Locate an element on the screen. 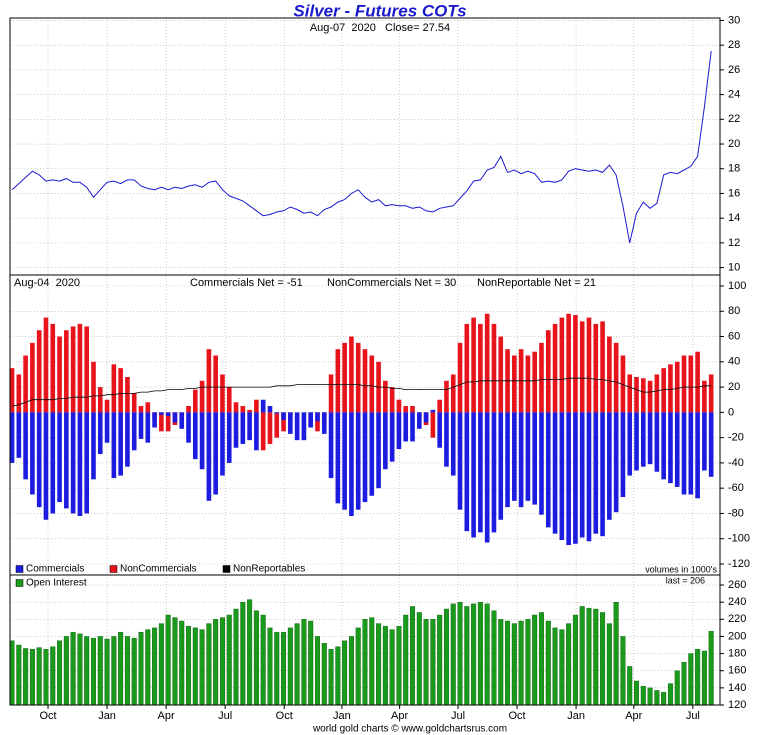 This screenshot has width=760, height=735. y-tick-label: 20 is located at coordinates (734, 387).